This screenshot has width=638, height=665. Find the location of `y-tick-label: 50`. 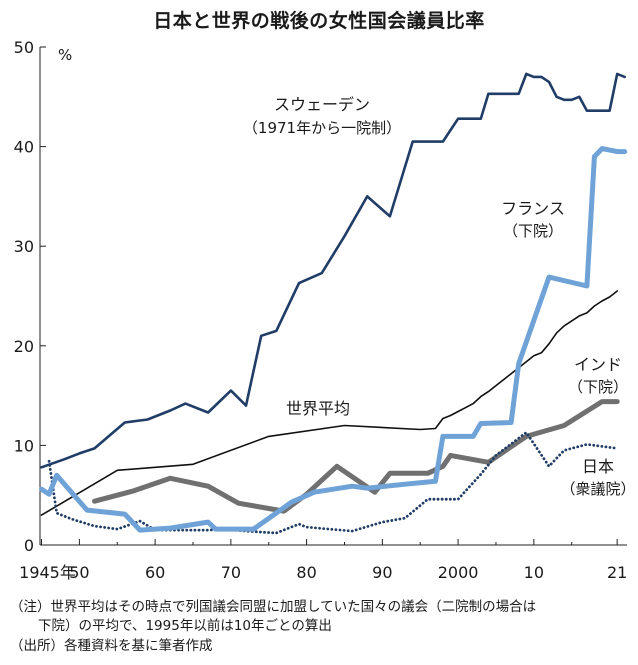

y-tick-label: 50 is located at coordinates (24, 47).